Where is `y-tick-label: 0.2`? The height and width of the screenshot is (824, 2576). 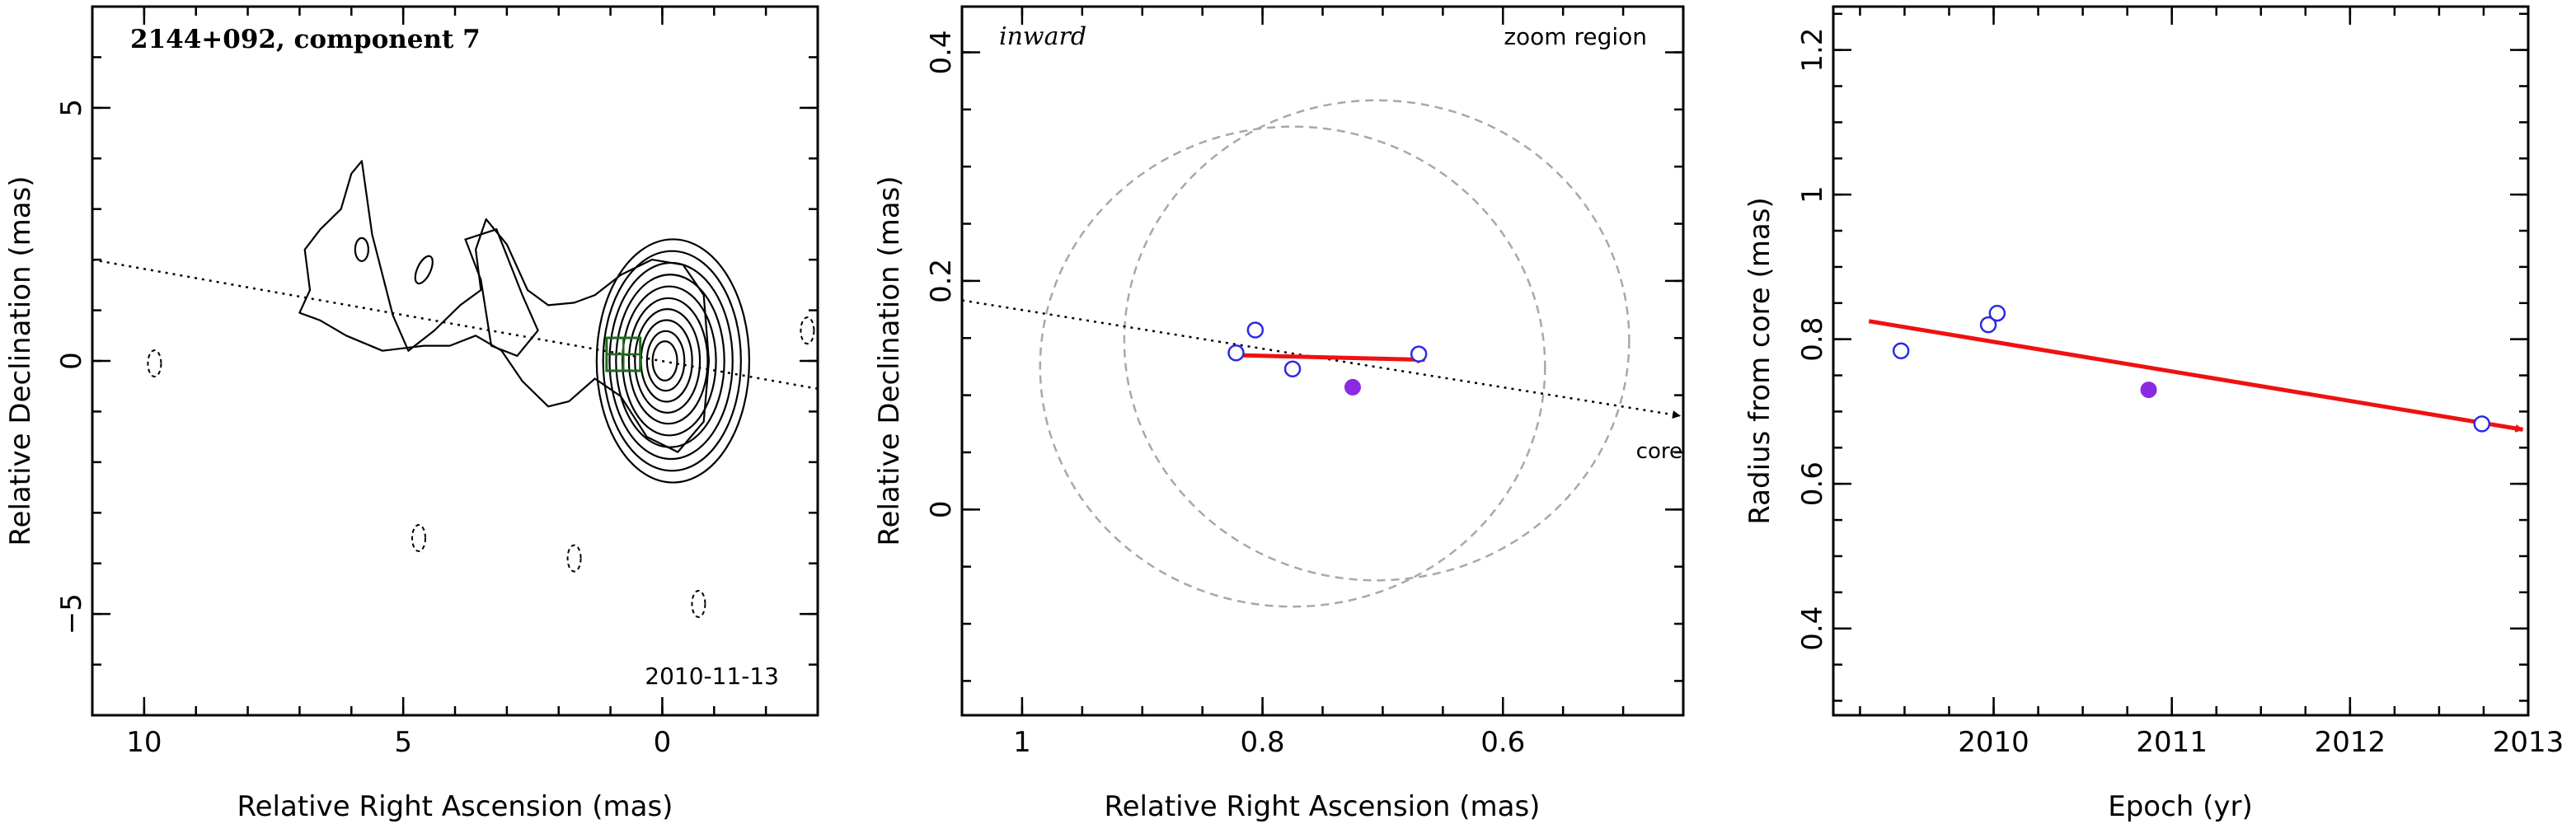
y-tick-label: 0.2 is located at coordinates (942, 281).